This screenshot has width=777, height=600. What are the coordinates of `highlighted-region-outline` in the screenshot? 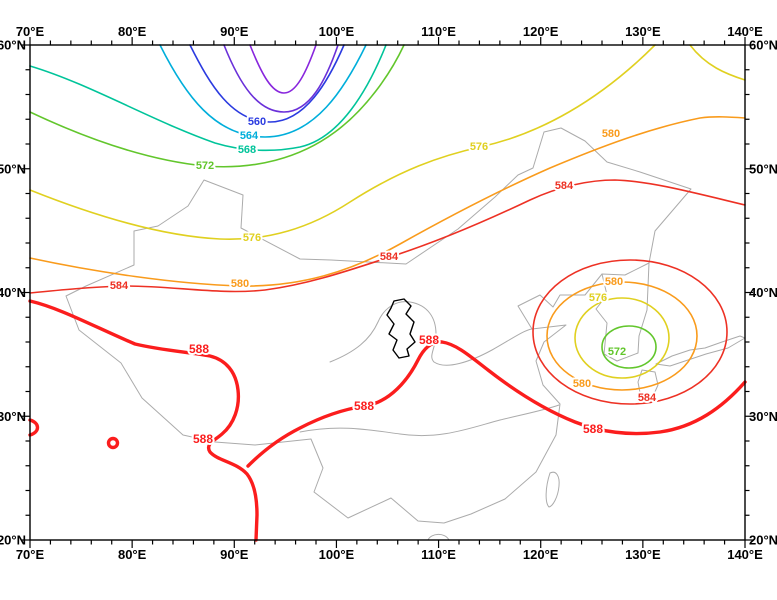 It's located at (401, 328).